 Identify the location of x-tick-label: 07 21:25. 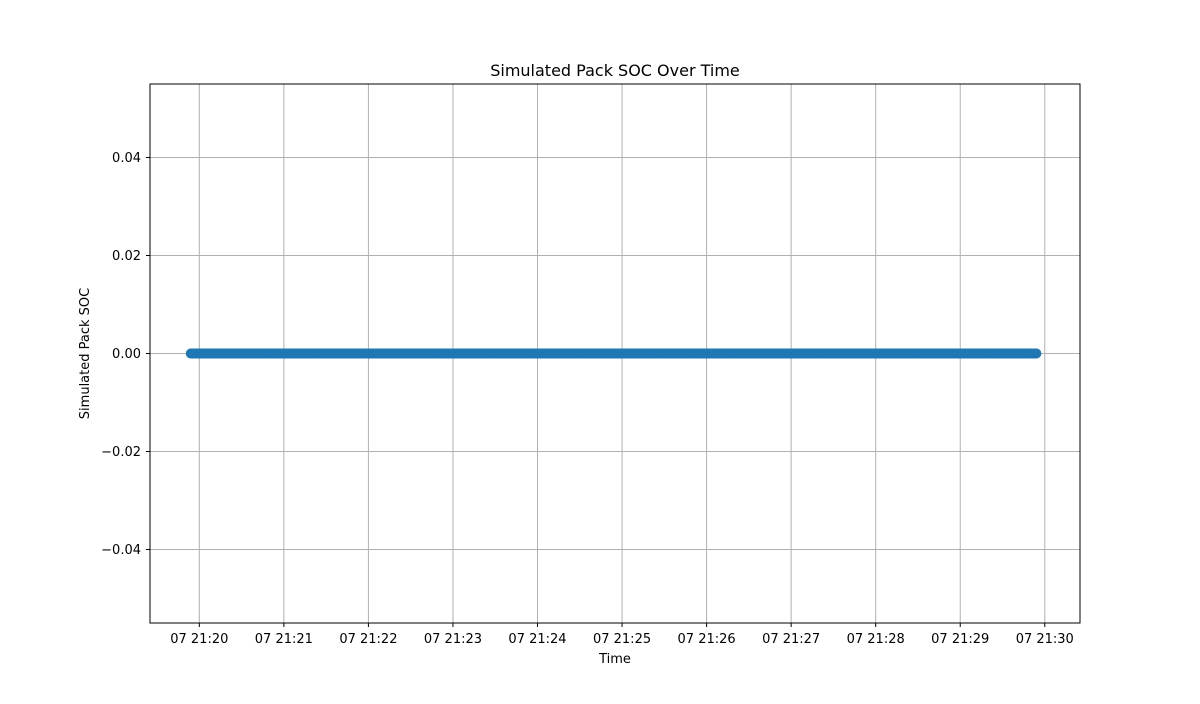
(622, 639).